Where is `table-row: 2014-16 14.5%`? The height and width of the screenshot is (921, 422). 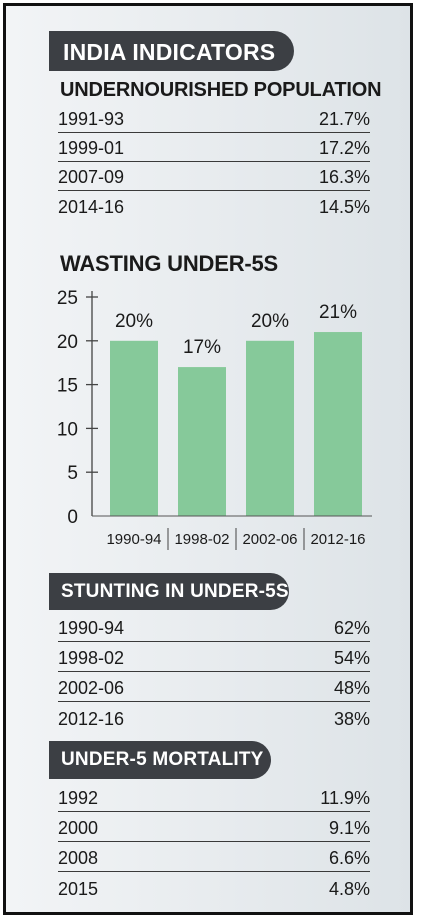 table-row: 2014-16 14.5% is located at coordinates (214, 207).